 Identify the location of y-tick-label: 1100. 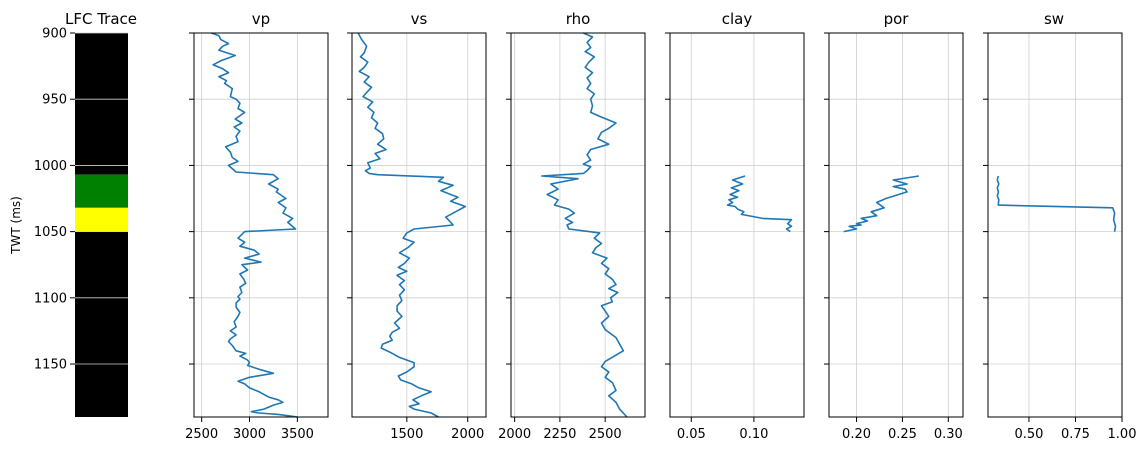
(50, 298).